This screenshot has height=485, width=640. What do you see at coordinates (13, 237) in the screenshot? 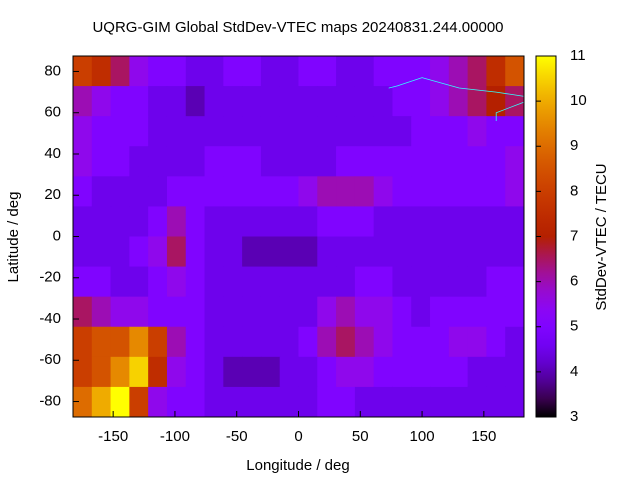
I see `y-axis-label: Latitude / deg` at bounding box center [13, 237].